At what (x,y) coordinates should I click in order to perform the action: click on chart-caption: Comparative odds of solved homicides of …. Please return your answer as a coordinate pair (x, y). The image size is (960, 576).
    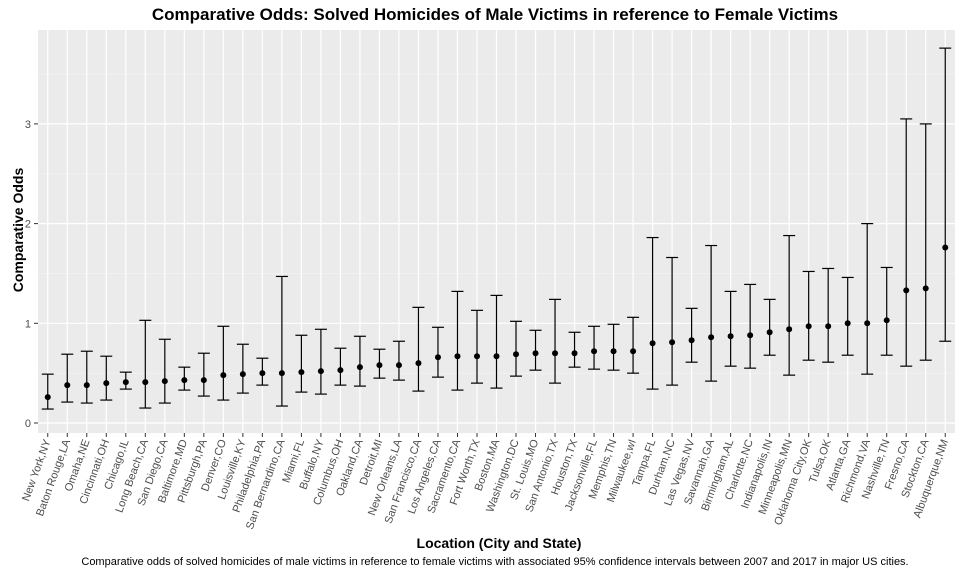
    Looking at the image, I should click on (495, 562).